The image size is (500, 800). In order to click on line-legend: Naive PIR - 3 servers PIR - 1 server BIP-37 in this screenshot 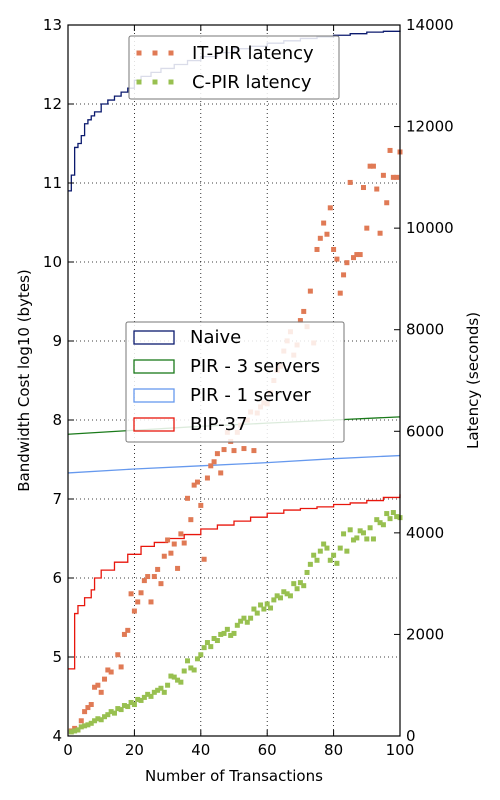, I will do `click(235, 382)`.